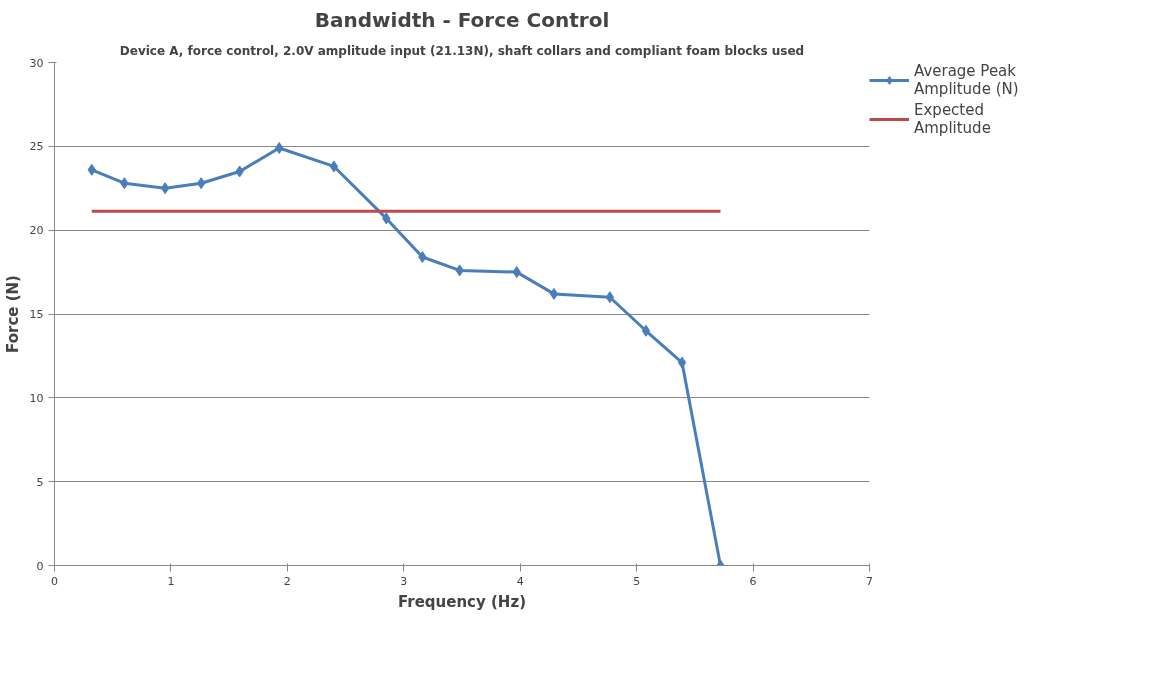 Image resolution: width=1150 pixels, height=691 pixels. I want to click on x-axis-title: Frequency (Hz), so click(462, 601).